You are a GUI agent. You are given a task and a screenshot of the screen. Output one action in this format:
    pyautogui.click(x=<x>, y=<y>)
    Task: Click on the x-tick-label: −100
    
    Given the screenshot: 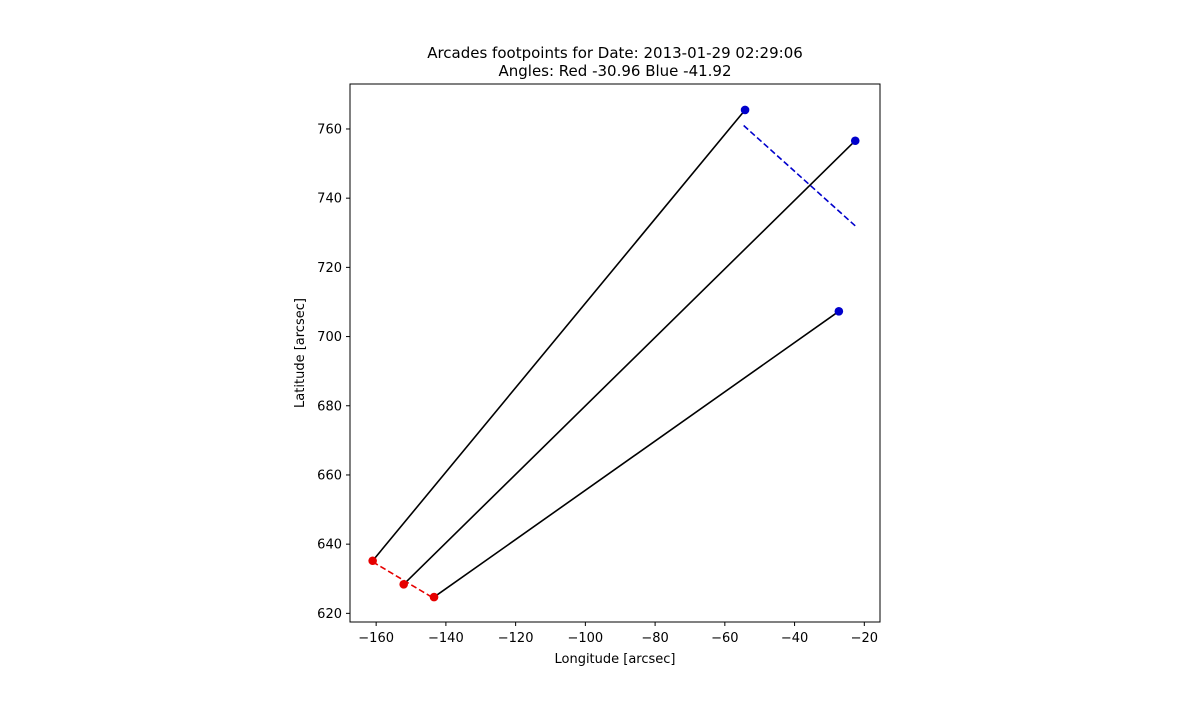 What is the action you would take?
    pyautogui.click(x=586, y=638)
    